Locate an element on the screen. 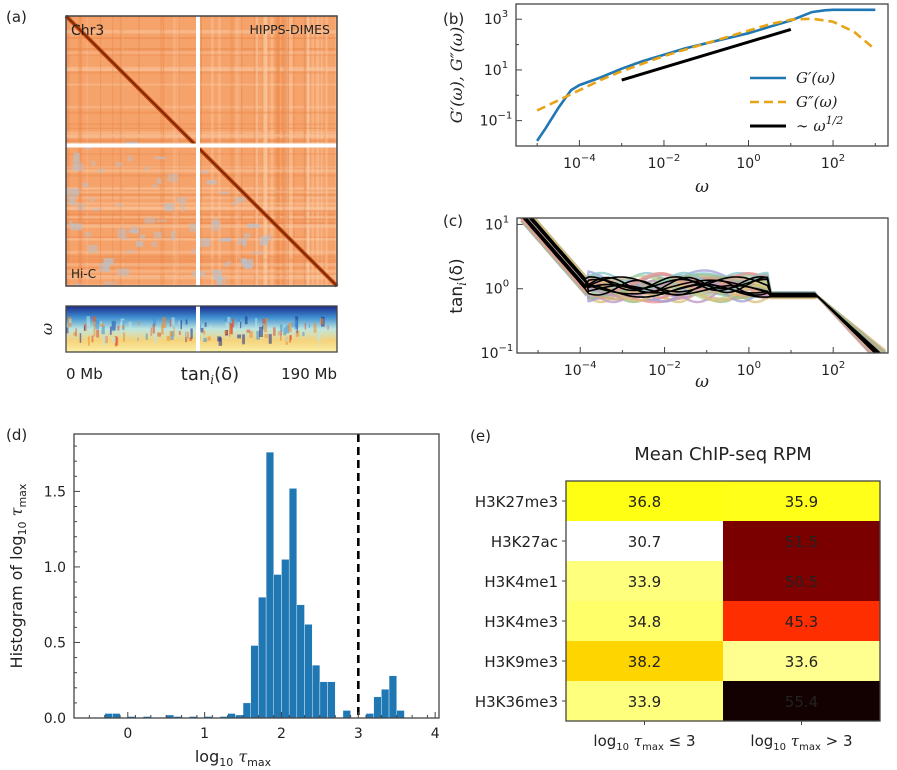 This screenshot has width=897, height=770. y-tick-label: 10¹ is located at coordinates (497, 223).